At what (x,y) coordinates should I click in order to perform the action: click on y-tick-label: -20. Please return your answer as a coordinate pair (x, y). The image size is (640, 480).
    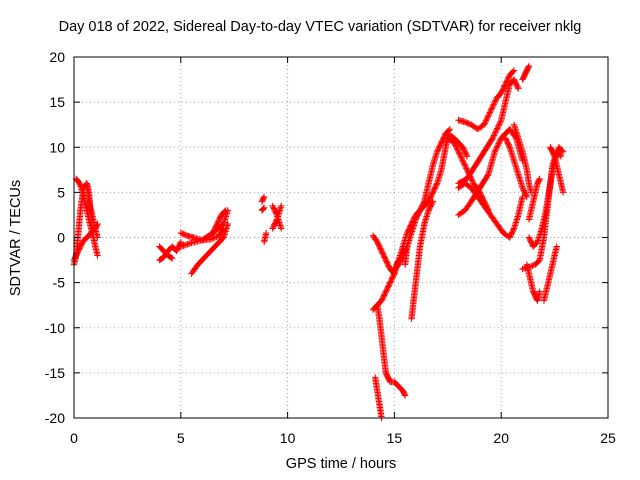
    Looking at the image, I should click on (55, 418).